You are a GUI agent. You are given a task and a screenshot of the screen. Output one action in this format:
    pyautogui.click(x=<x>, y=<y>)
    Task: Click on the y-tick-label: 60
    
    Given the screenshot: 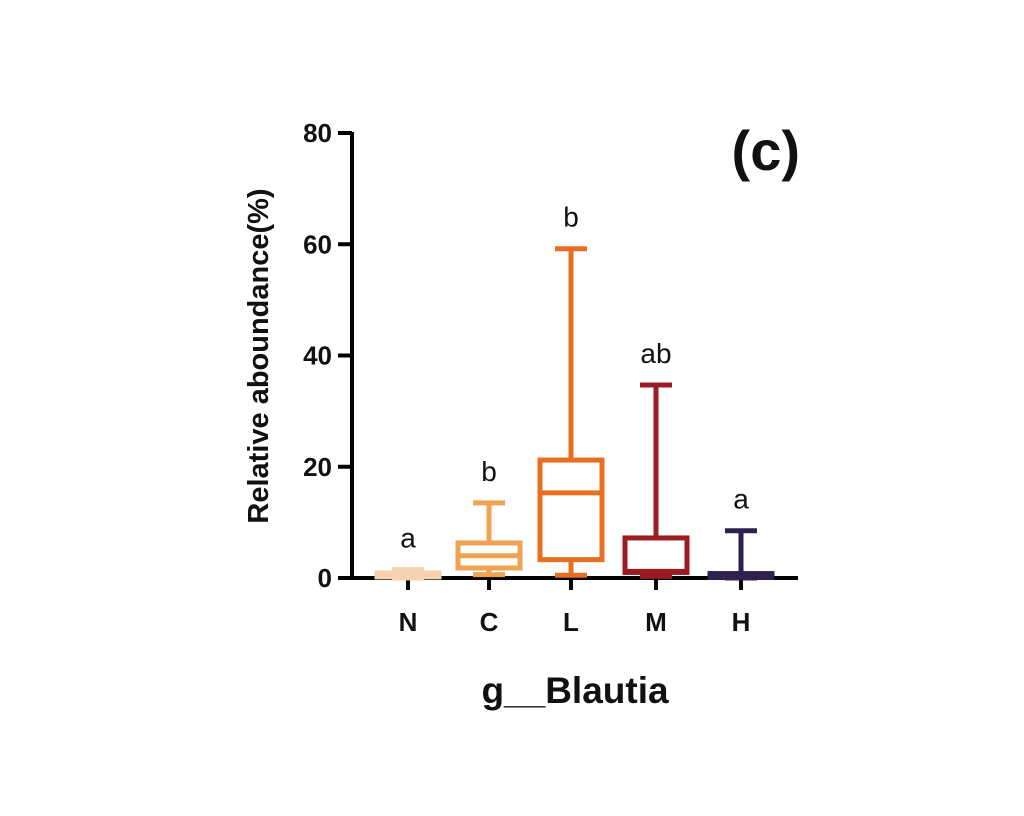 What is the action you would take?
    pyautogui.click(x=317, y=244)
    